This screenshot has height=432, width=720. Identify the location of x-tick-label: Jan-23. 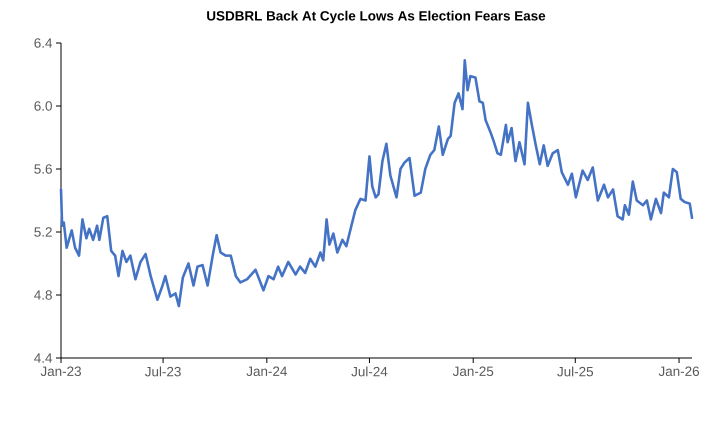
(60, 371).